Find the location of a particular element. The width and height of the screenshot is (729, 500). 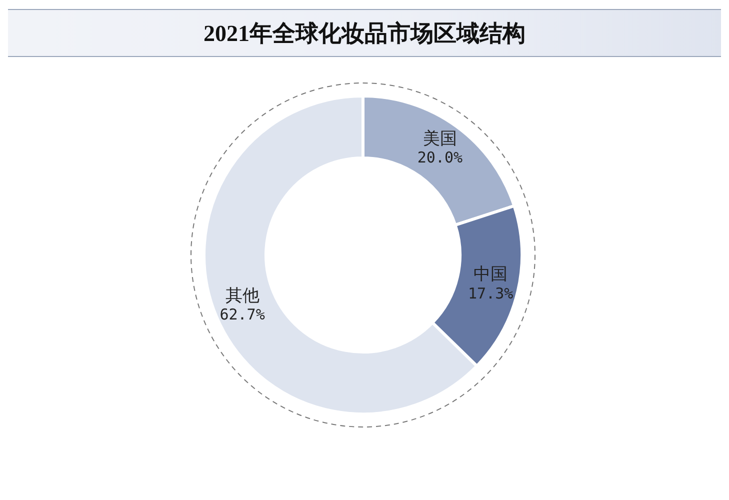

data-label: 17.3% is located at coordinates (491, 293).